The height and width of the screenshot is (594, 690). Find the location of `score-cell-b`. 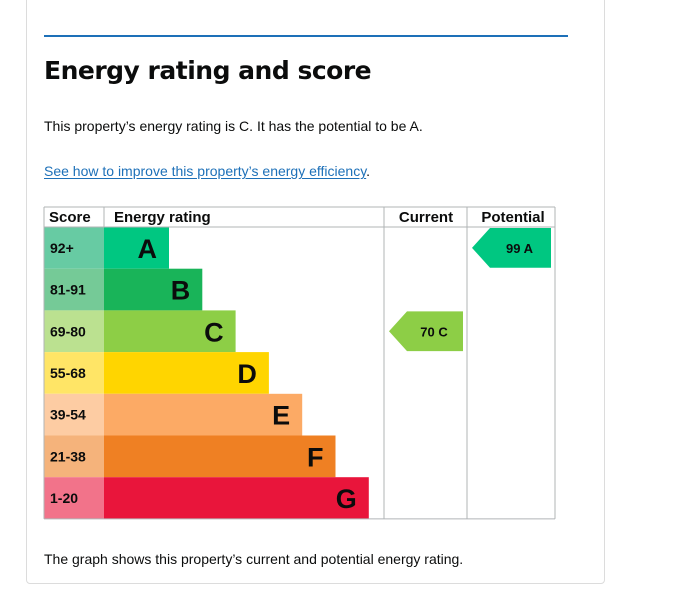

score-cell-b is located at coordinates (74, 289).